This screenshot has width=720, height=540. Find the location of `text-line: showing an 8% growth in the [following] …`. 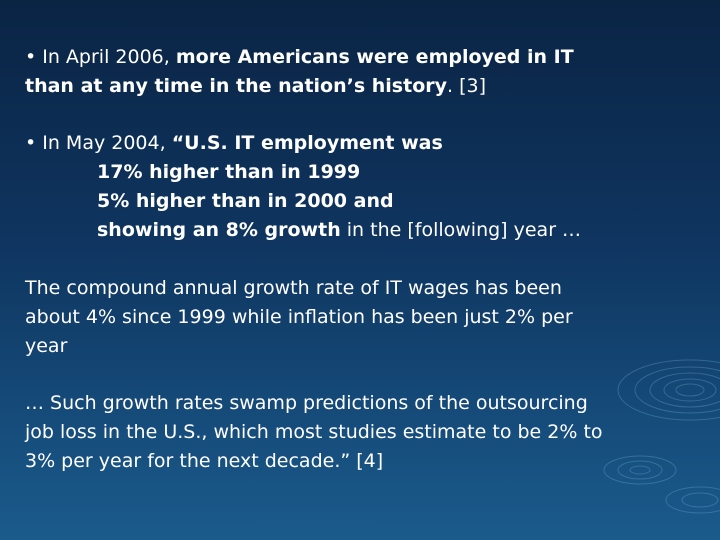

text-line: showing an 8% growth in the [following] … is located at coordinates (339, 230).